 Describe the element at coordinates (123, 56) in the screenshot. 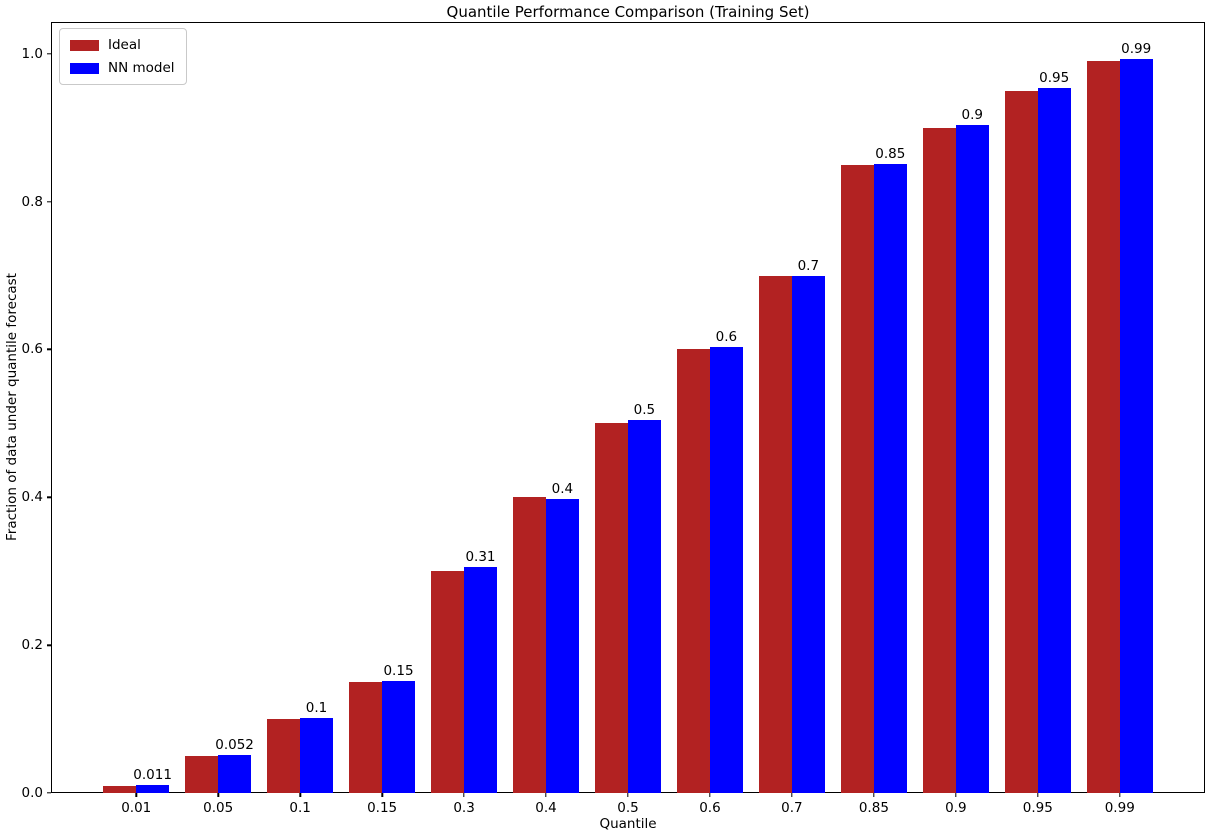

I see `legend: Ideal NN model` at that location.